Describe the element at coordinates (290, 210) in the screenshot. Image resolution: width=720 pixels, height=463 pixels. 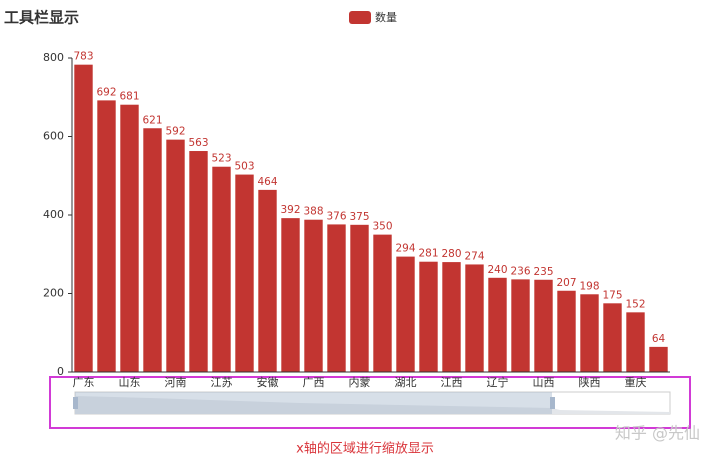
I see `value-label: 392` at that location.